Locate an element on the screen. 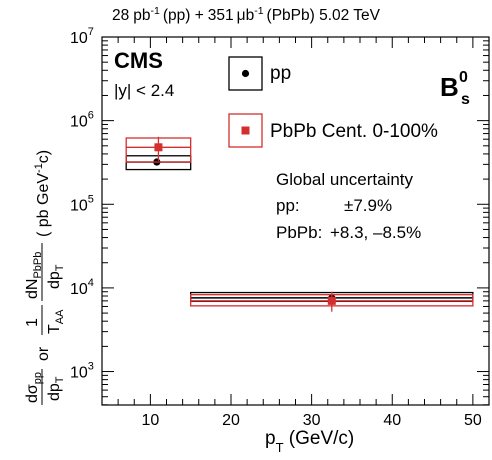 The height and width of the screenshot is (460, 492). x-axis-title-unit: (GeV/c) is located at coordinates (319, 438).